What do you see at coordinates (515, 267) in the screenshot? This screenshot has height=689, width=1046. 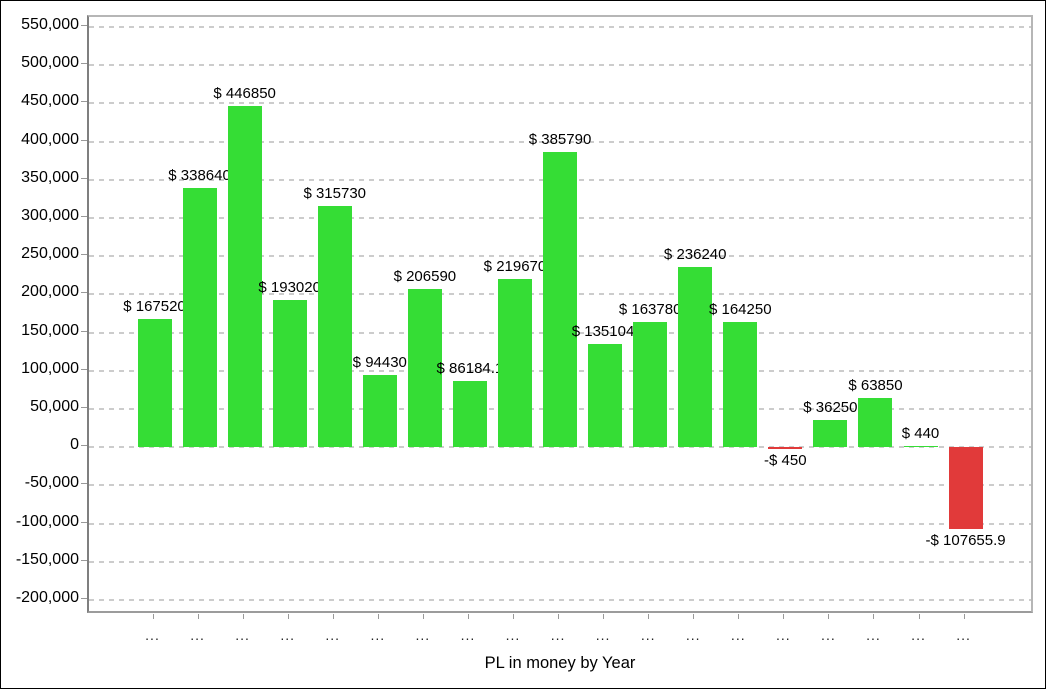 I see `bar-value-label: $ 219670` at bounding box center [515, 267].